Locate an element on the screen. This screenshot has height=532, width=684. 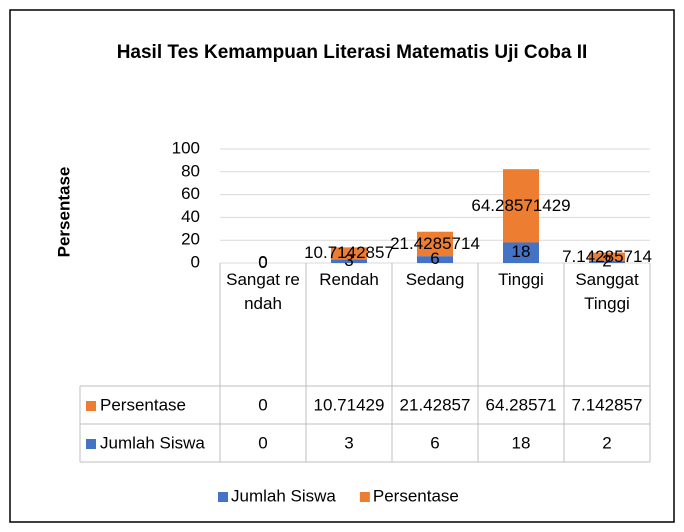
y-tick-label: 0 is located at coordinates (195, 261).